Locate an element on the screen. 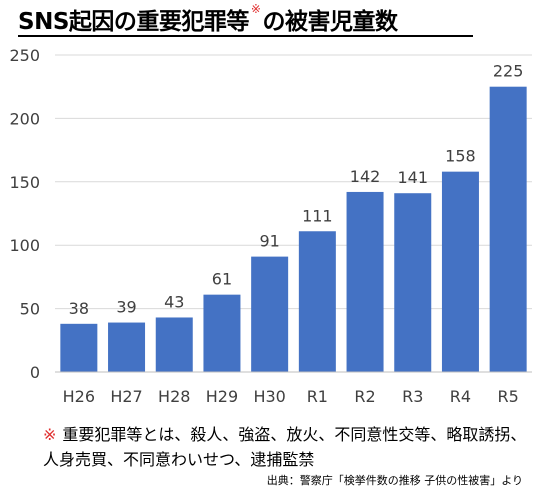 This screenshot has height=495, width=535. x-tick-label: R4 is located at coordinates (460, 396).